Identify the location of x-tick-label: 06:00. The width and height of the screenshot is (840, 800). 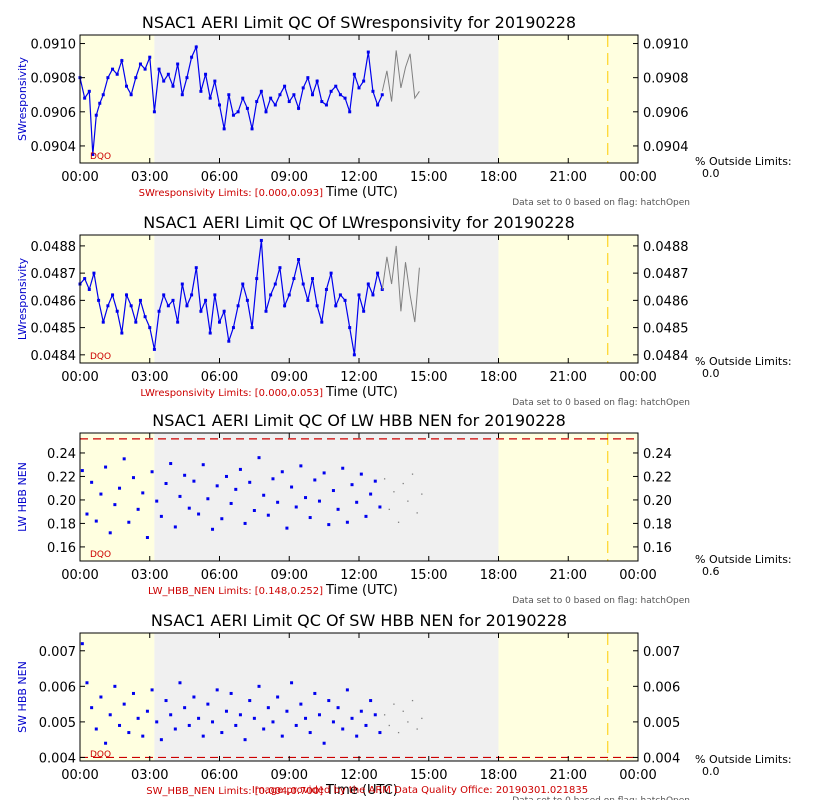
(219, 575).